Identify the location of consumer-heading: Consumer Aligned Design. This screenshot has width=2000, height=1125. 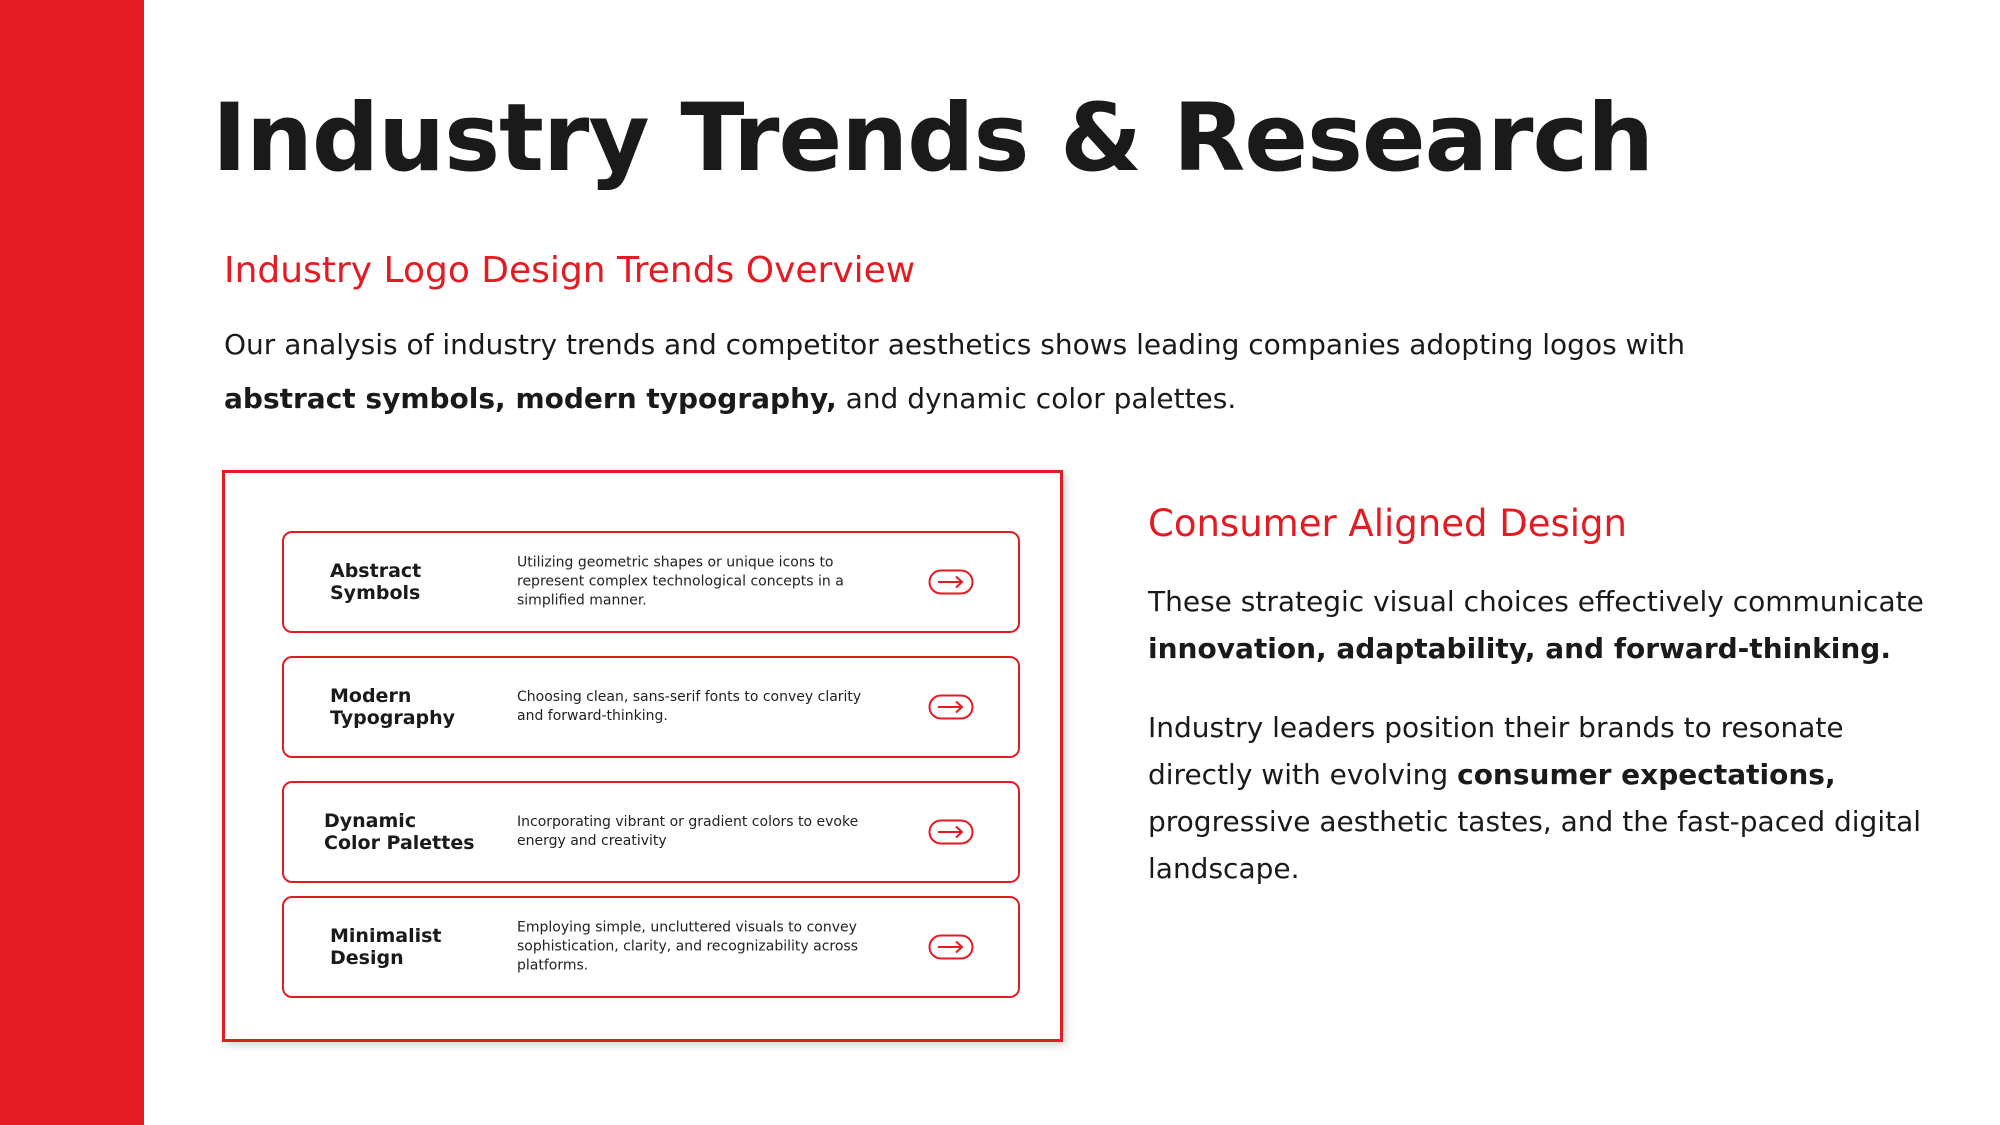
(1387, 523).